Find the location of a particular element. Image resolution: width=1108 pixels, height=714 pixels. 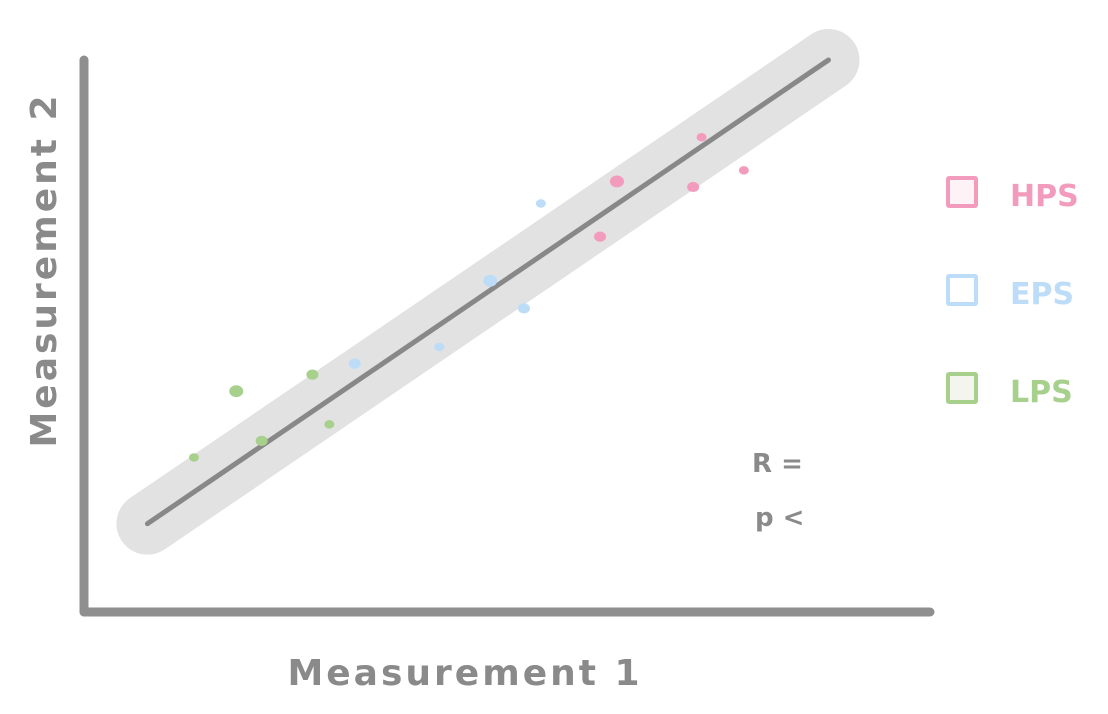

legend: HPS EPS LPS is located at coordinates (1012, 293).